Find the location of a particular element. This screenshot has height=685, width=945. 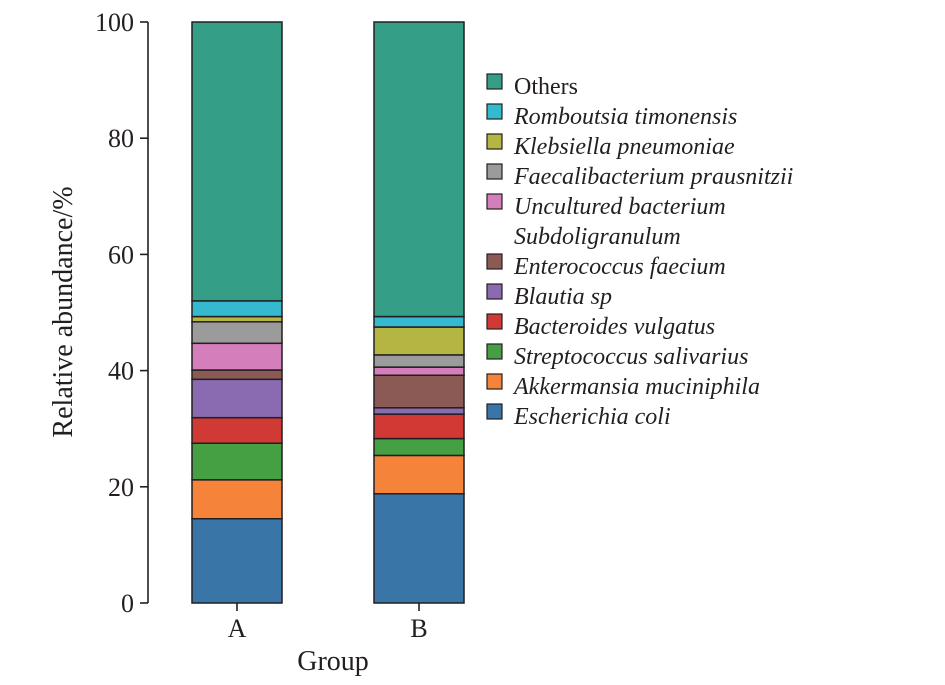

legend-item: Akkermansia muciniphila is located at coordinates (623, 386).